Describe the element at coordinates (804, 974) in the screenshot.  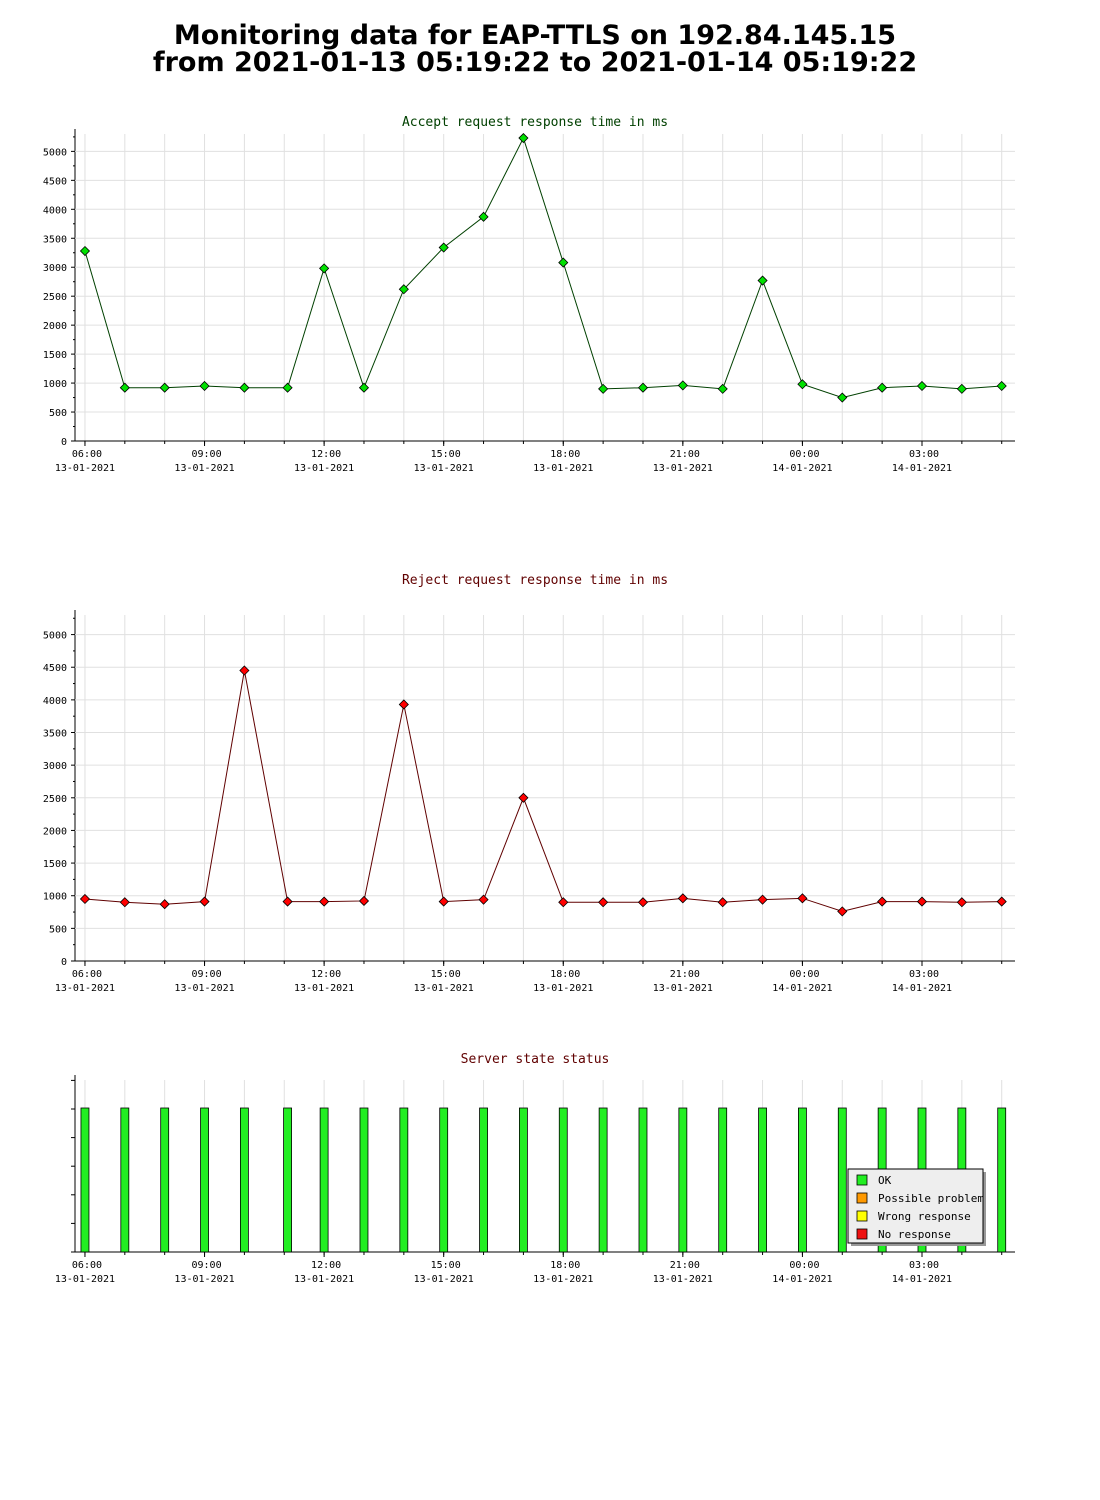
I see `x-tick-label-time: 00:00` at that location.